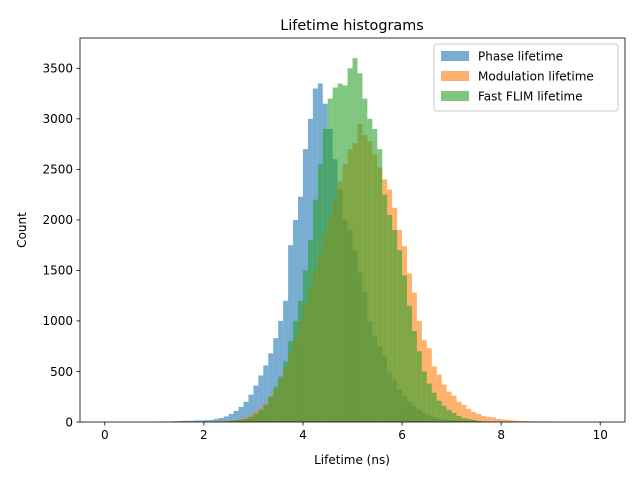 Image resolution: width=640 pixels, height=480 pixels. What do you see at coordinates (105, 435) in the screenshot?
I see `x-tick-label: 0` at bounding box center [105, 435].